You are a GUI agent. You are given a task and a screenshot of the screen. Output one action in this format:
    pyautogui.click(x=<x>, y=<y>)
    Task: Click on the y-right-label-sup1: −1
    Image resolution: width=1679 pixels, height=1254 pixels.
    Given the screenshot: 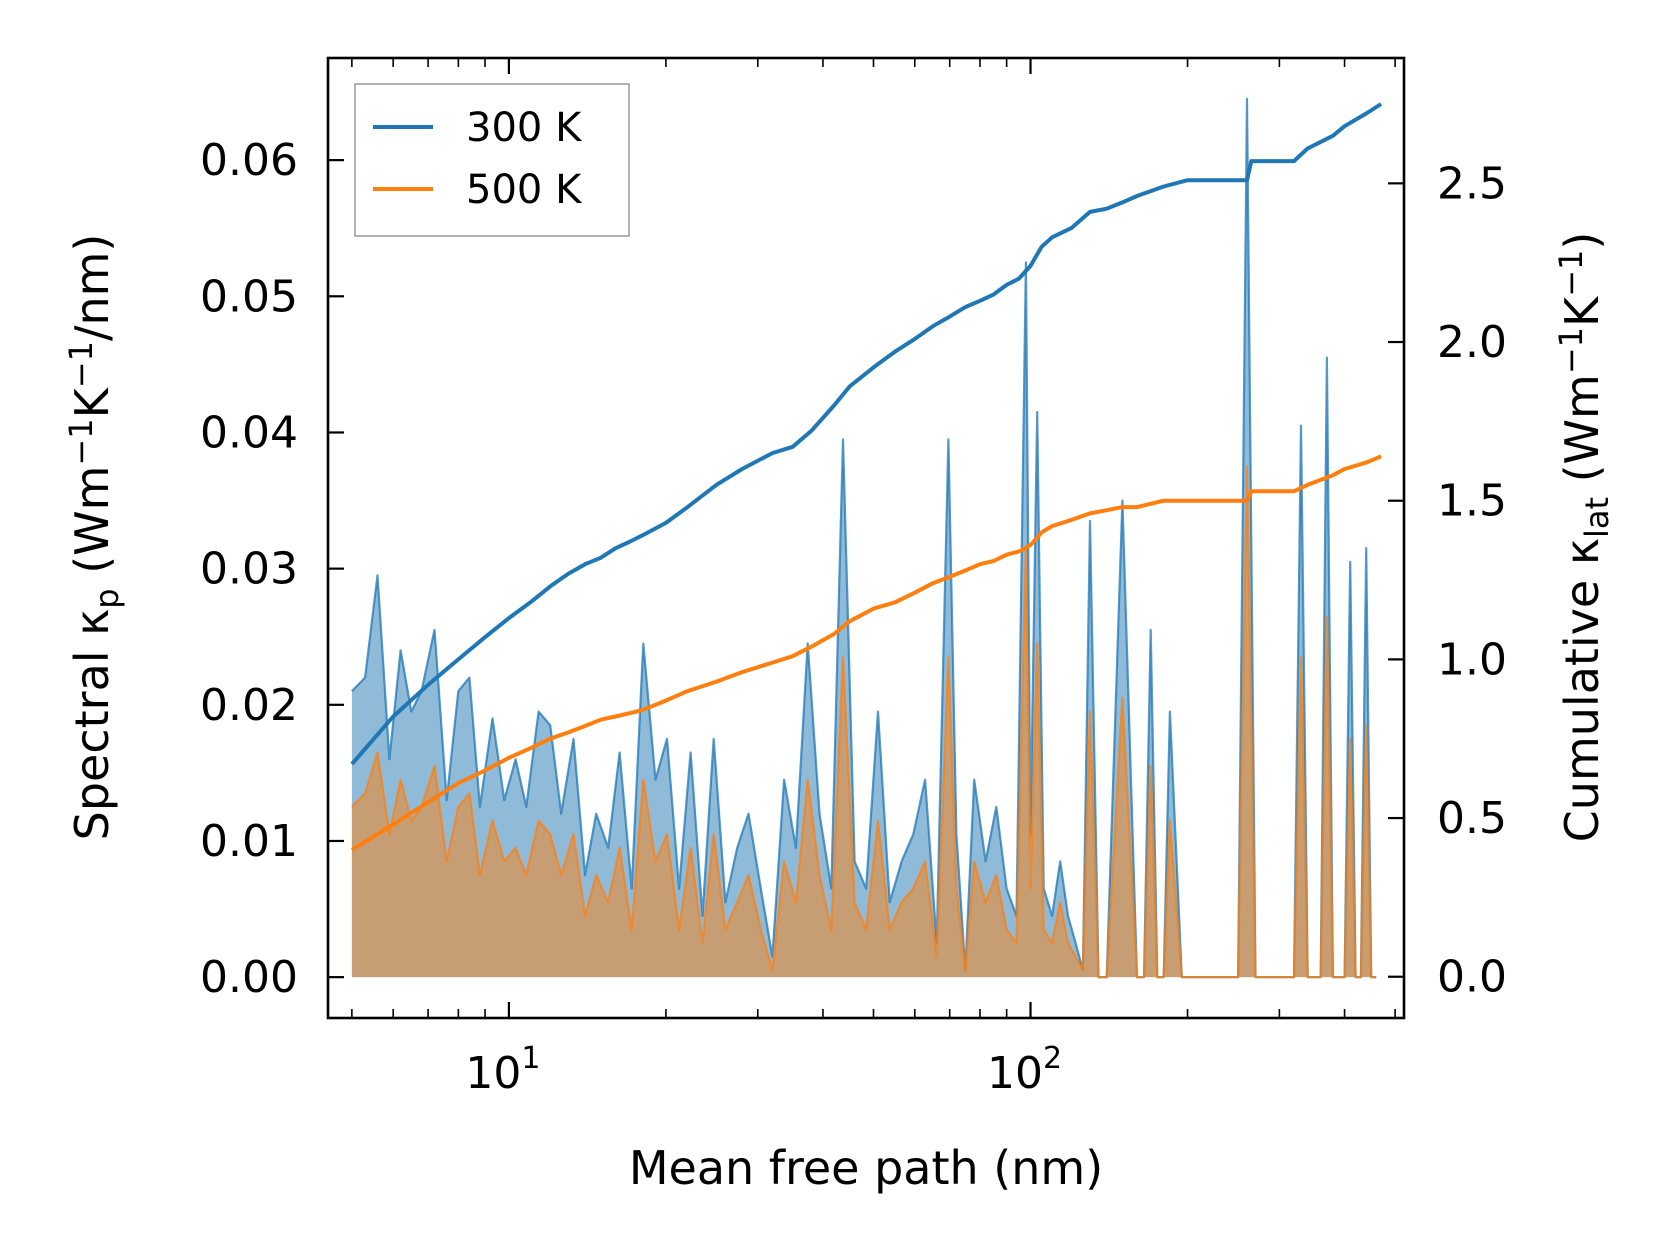 What is the action you would take?
    pyautogui.click(x=1571, y=350)
    